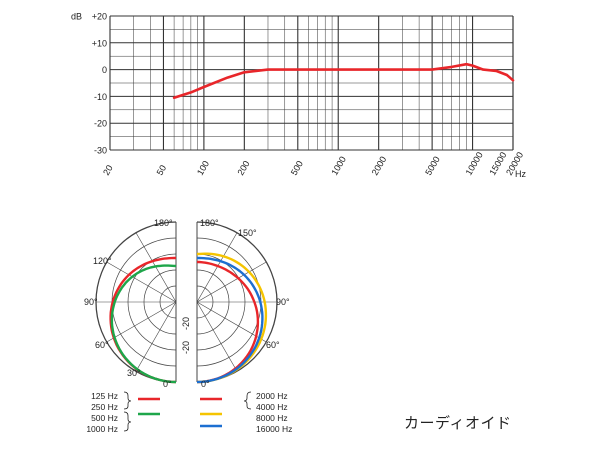  I want to click on x-tick-label: 10000, so click(474, 163).